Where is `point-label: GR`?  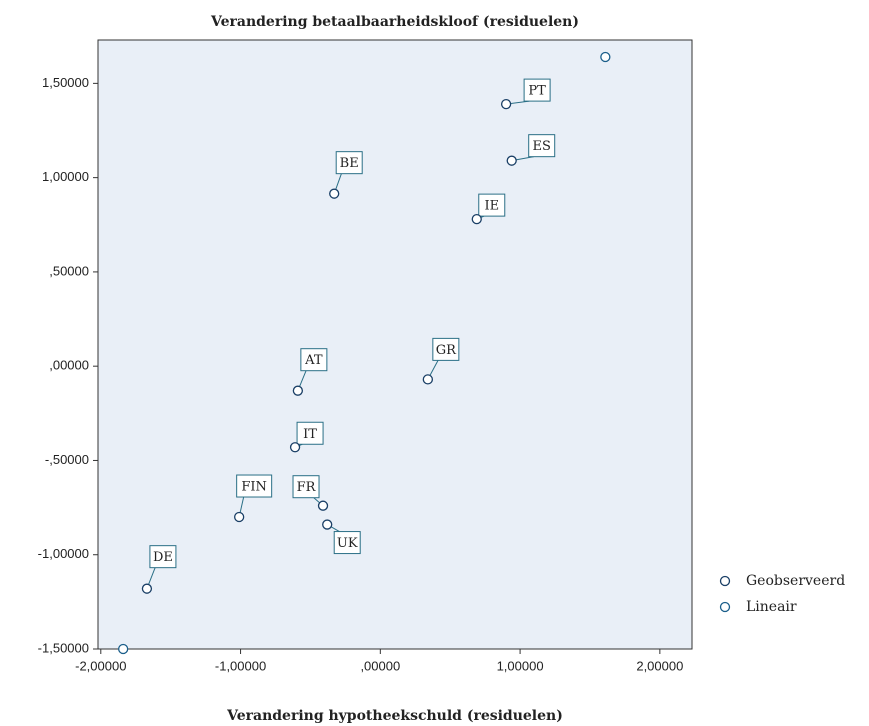
point-label: GR is located at coordinates (446, 350).